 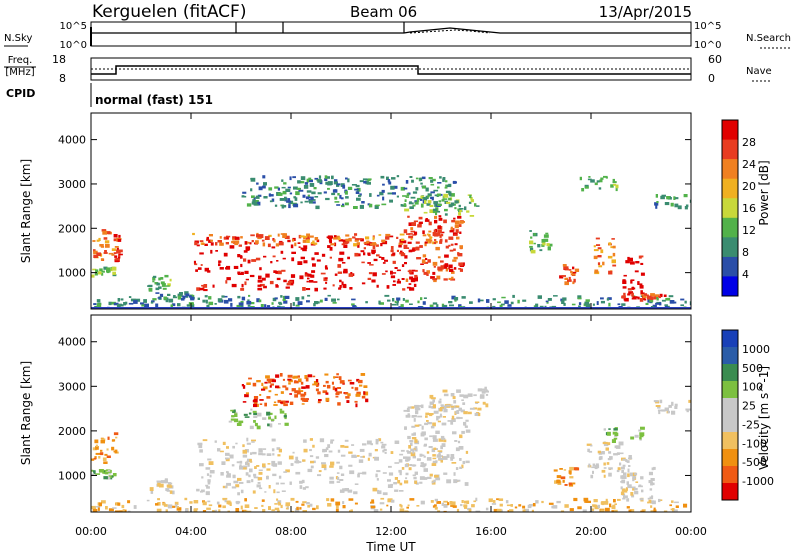 What do you see at coordinates (258, 419) in the screenshot?
I see `velocity-region` at bounding box center [258, 419].